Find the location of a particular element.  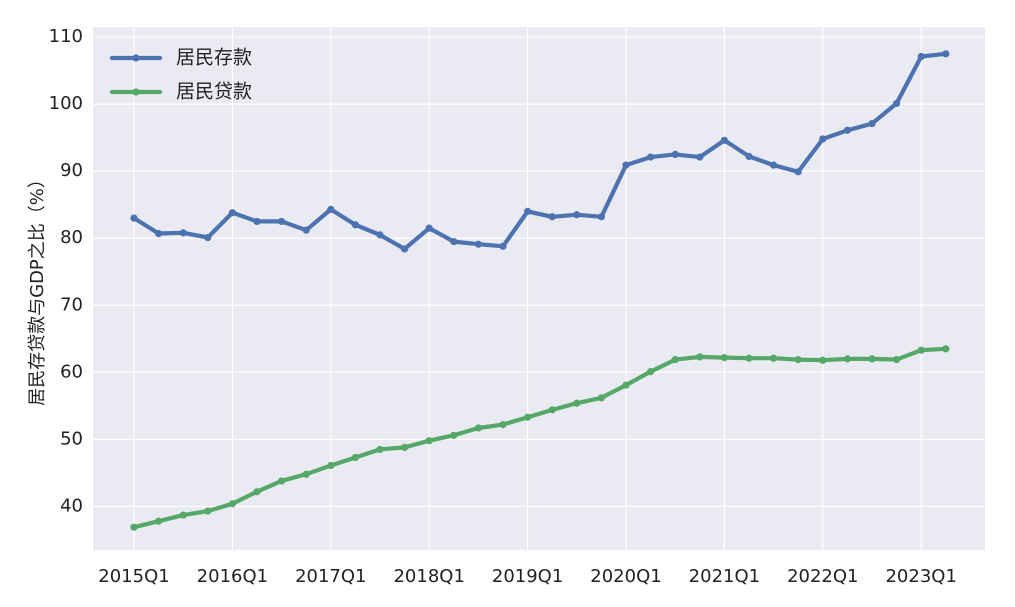

y-tick-label: 100 is located at coordinates (66, 103).